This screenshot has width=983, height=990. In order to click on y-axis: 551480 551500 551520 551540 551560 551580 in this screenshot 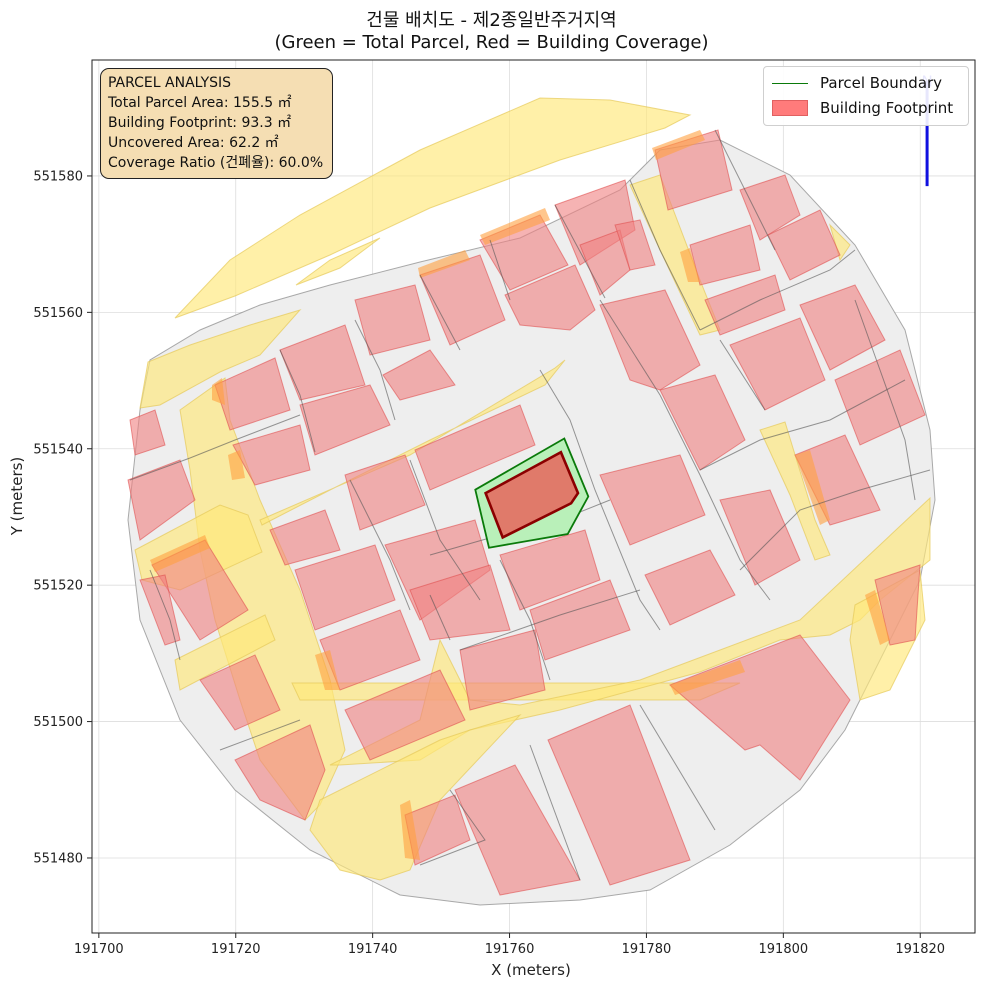, I will do `click(62, 517)`.